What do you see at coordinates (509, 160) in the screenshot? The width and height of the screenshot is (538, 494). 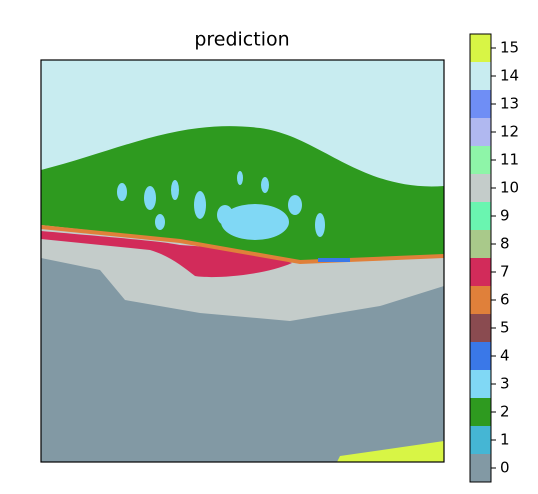 I see `colorbar-tick-label: 11` at bounding box center [509, 160].